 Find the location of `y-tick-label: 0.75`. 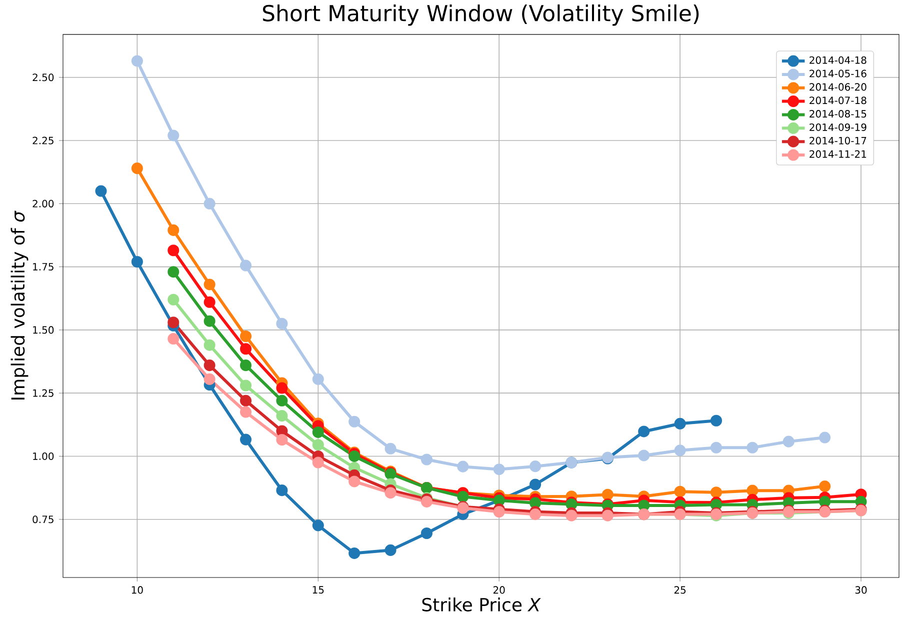

y-tick-label: 0.75 is located at coordinates (43, 519).